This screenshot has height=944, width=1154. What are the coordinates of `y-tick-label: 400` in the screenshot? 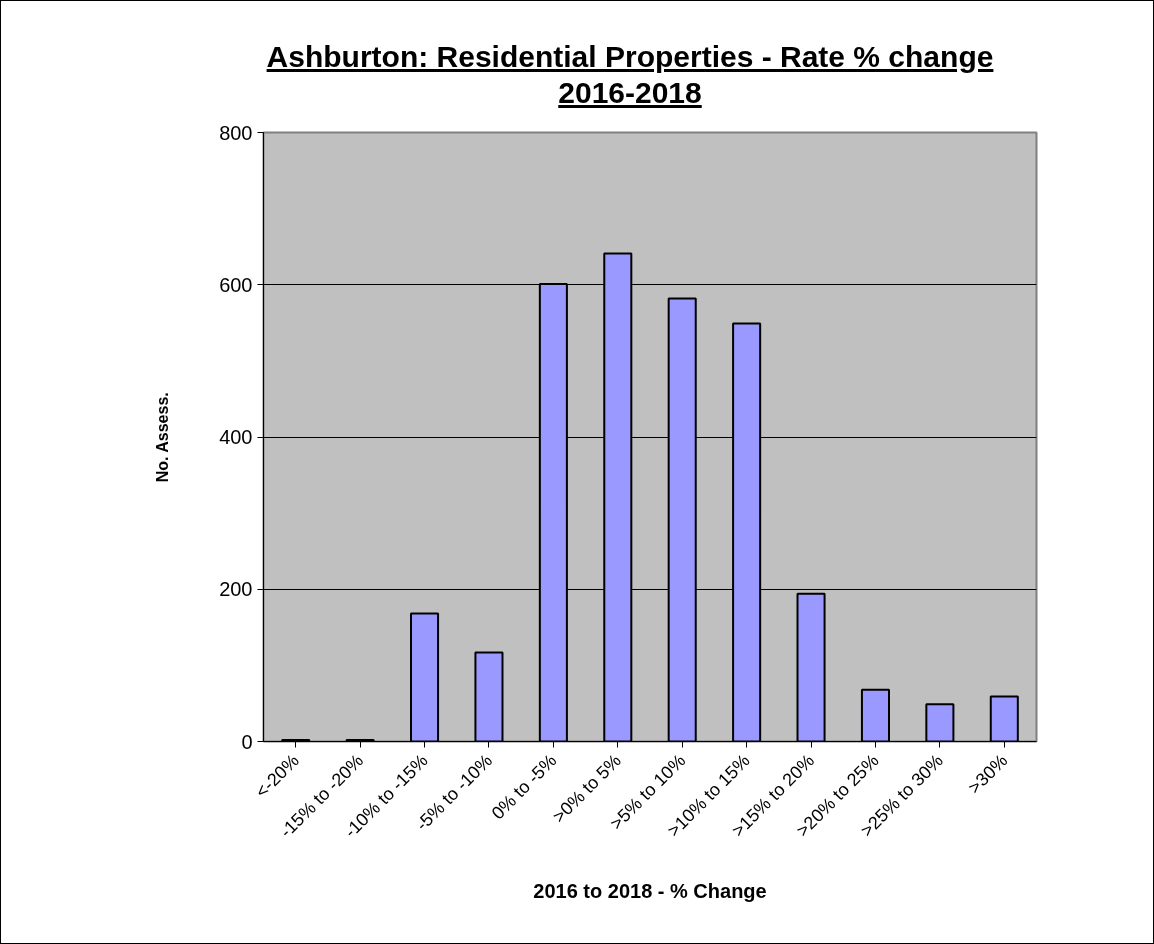 It's located at (236, 437).